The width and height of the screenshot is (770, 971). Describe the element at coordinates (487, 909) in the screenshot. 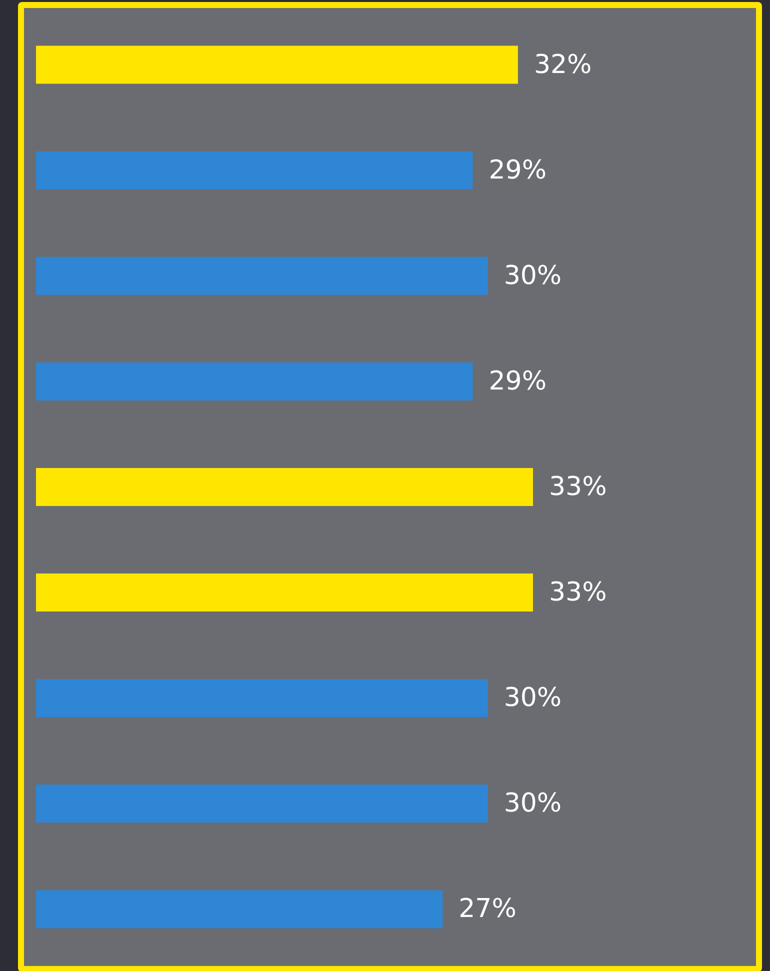

I see `data-label: 27%` at that location.